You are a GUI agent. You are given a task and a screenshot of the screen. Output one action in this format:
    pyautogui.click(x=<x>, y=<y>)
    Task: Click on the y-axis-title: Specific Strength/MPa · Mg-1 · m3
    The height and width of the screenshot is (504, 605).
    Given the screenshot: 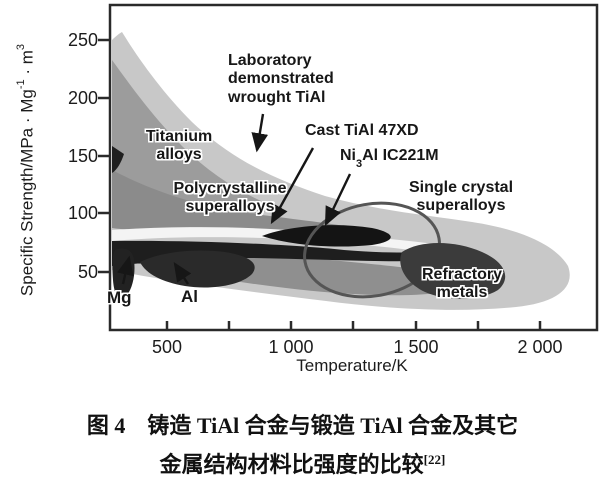 What is the action you would take?
    pyautogui.click(x=27, y=170)
    